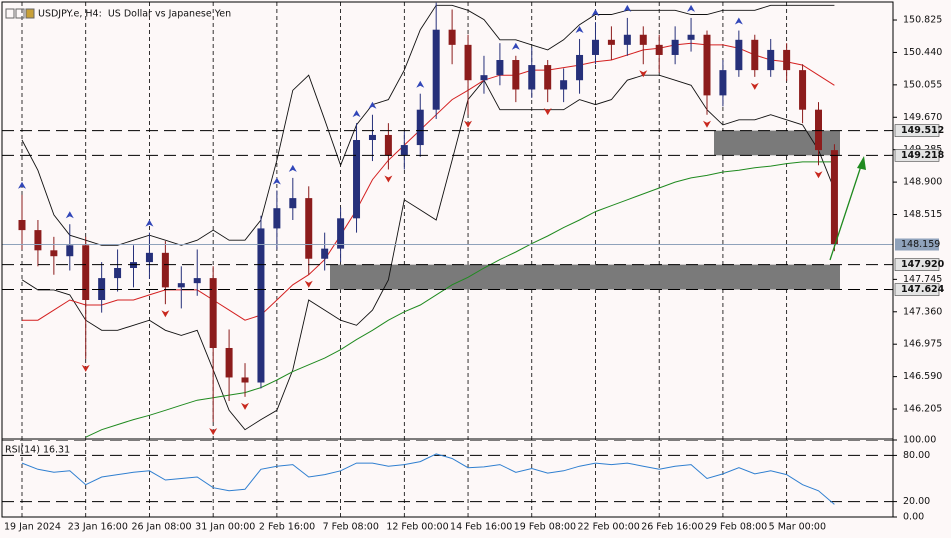 This screenshot has width=951, height=538. Describe the element at coordinates (916, 455) in the screenshot. I see `rsi-tick-label: 80.00` at that location.